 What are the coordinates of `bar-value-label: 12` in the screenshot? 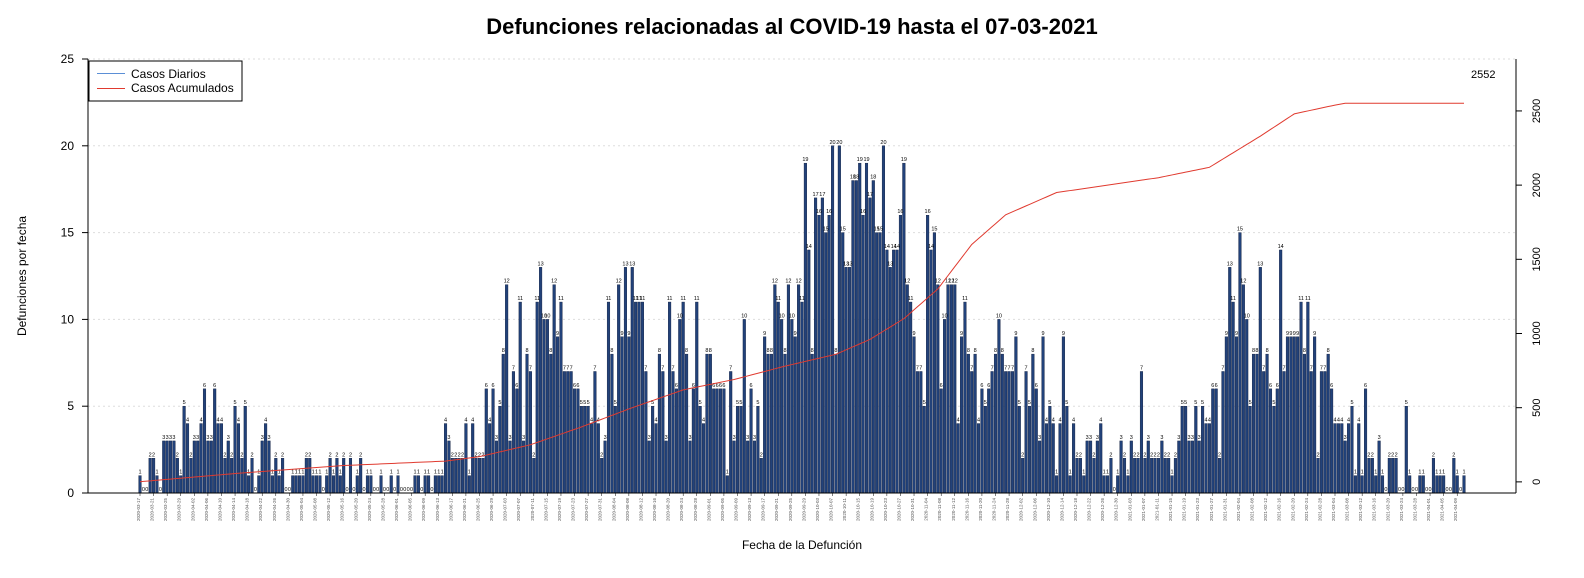 It's located at (788, 282).